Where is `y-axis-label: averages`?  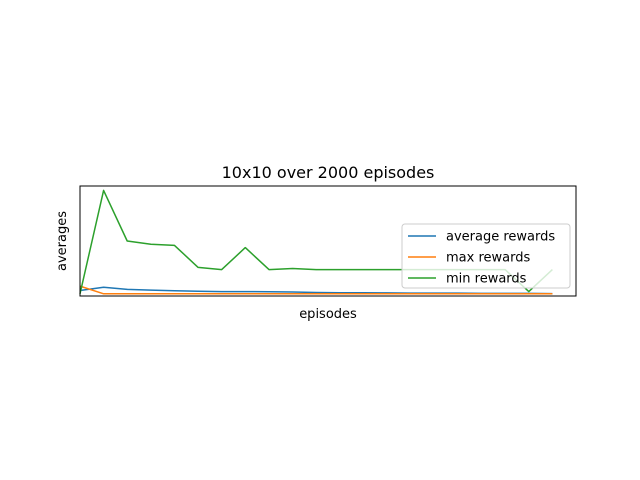
y-axis-label: averages is located at coordinates (62, 241).